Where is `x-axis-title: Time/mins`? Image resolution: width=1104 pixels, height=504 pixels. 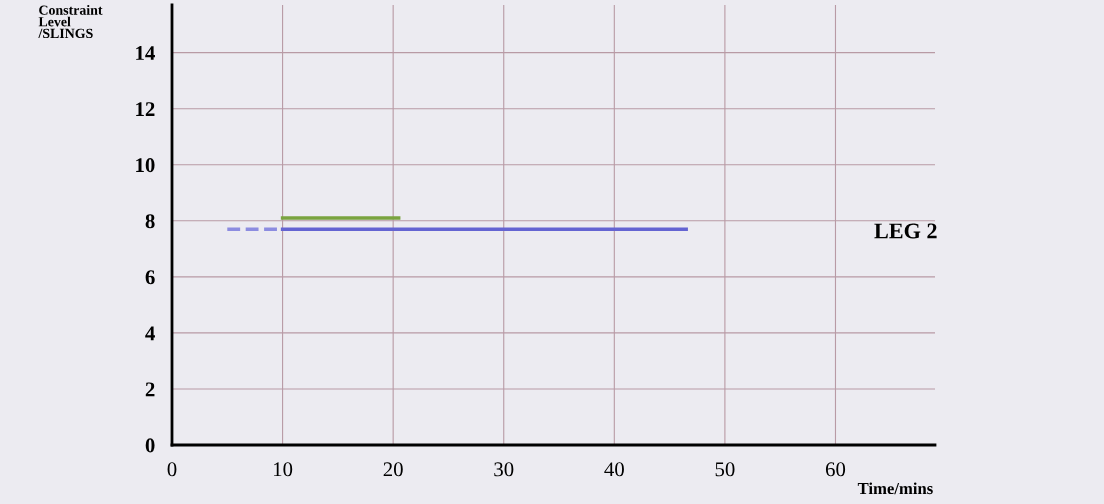 x-axis-title: Time/mins is located at coordinates (895, 488).